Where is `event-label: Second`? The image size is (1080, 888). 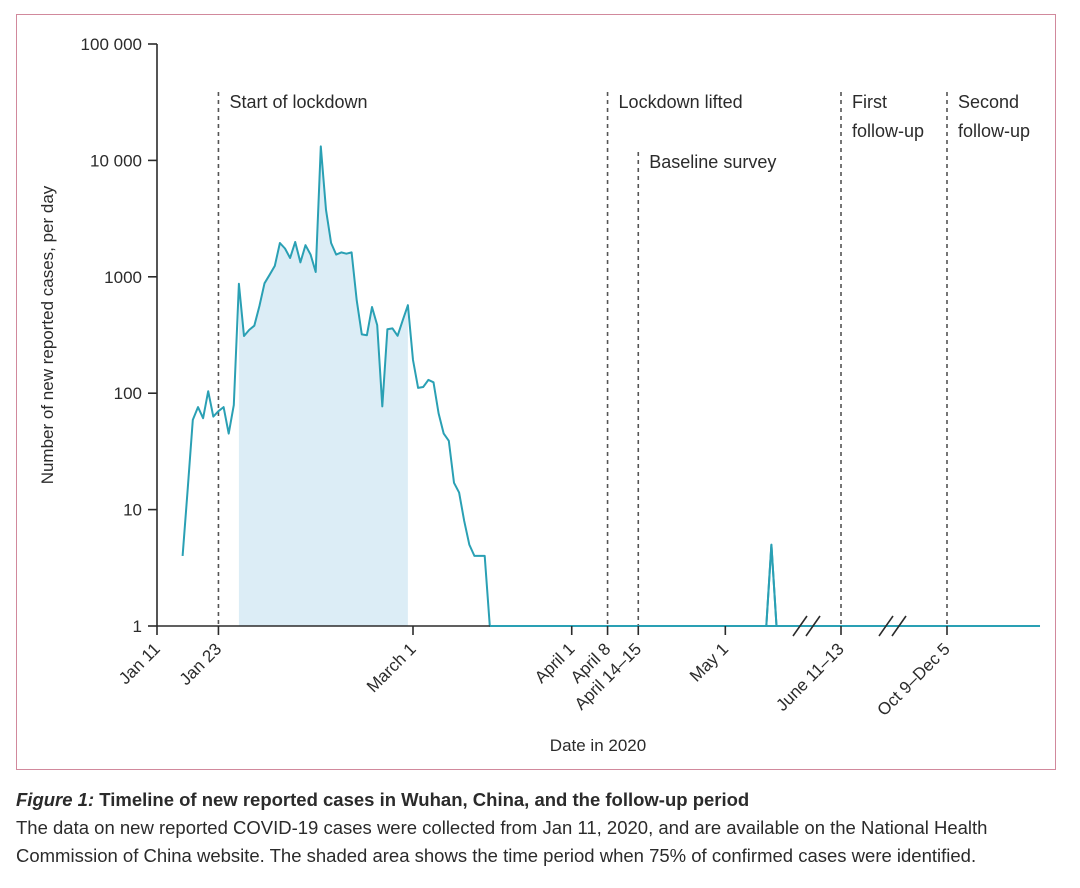
event-label: Second is located at coordinates (988, 102).